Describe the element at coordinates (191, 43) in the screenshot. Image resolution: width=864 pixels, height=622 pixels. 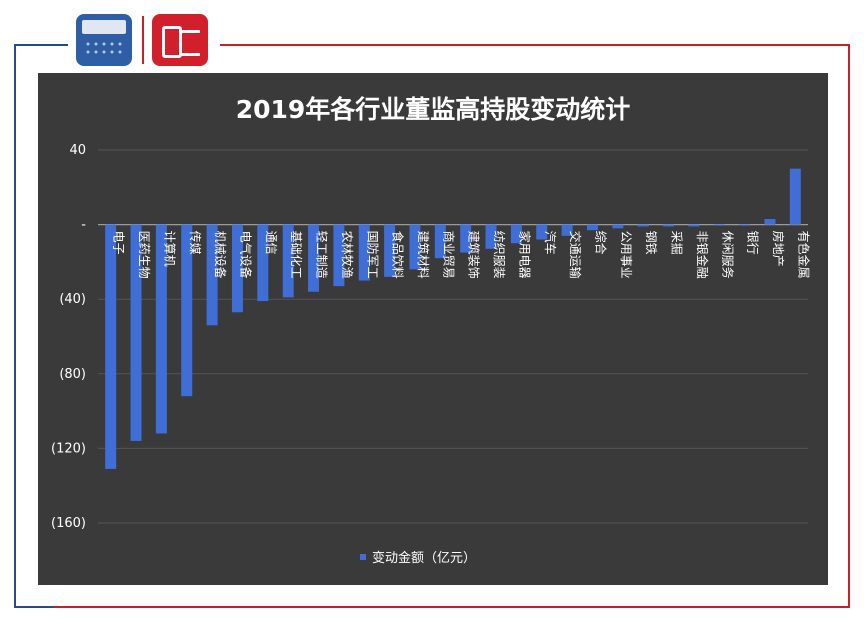
I see `logo-glyph-lines` at that location.